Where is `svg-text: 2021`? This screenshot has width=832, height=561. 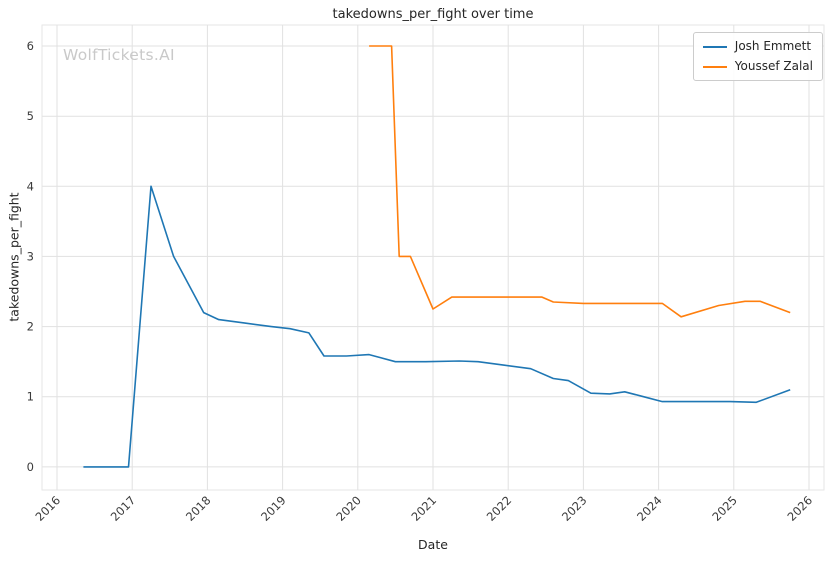
svg-text: 2021 is located at coordinates (424, 508).